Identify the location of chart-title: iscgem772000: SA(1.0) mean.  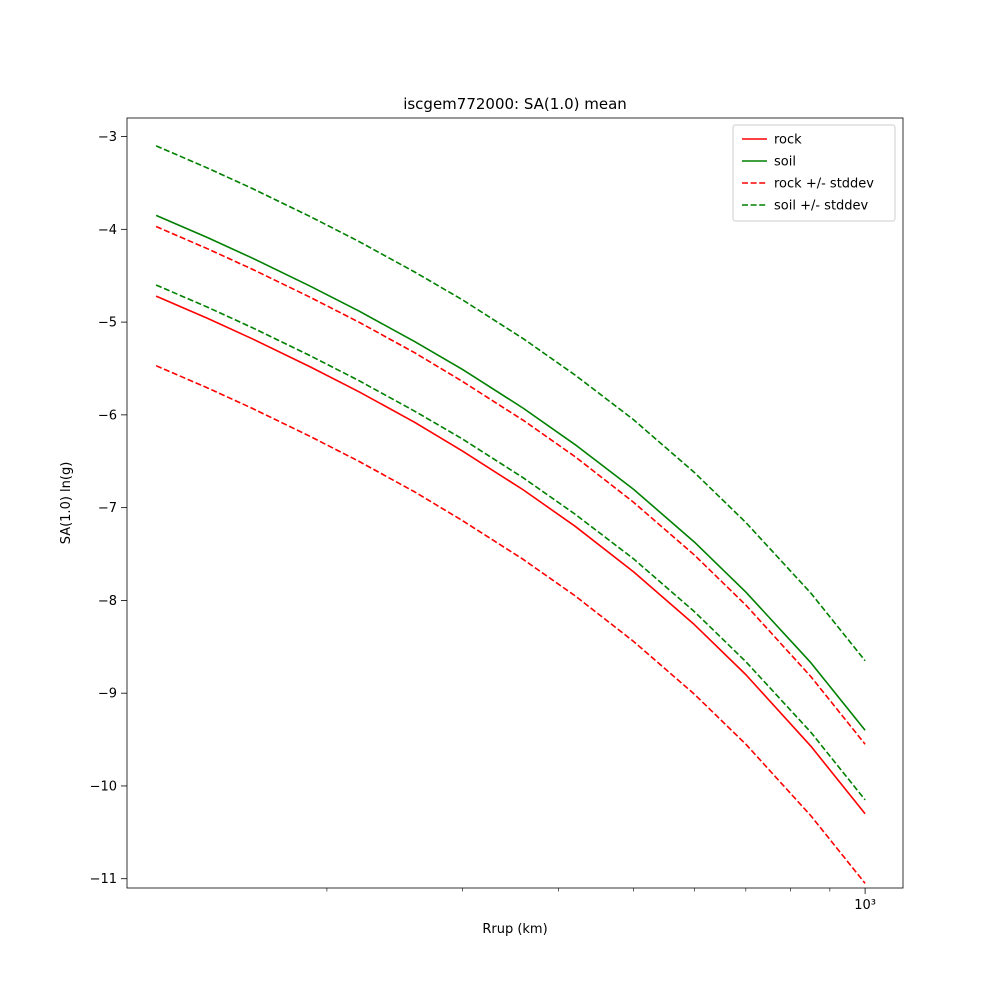
(515, 104).